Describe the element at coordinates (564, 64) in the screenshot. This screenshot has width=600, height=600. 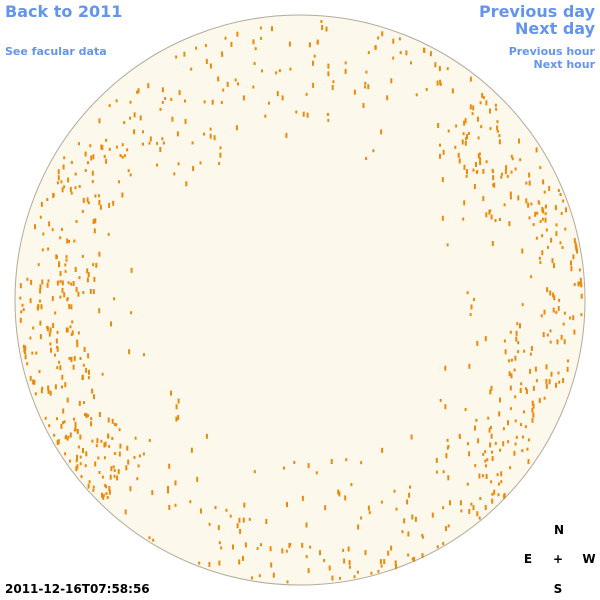
I see `next-hour-link: Next hour` at that location.